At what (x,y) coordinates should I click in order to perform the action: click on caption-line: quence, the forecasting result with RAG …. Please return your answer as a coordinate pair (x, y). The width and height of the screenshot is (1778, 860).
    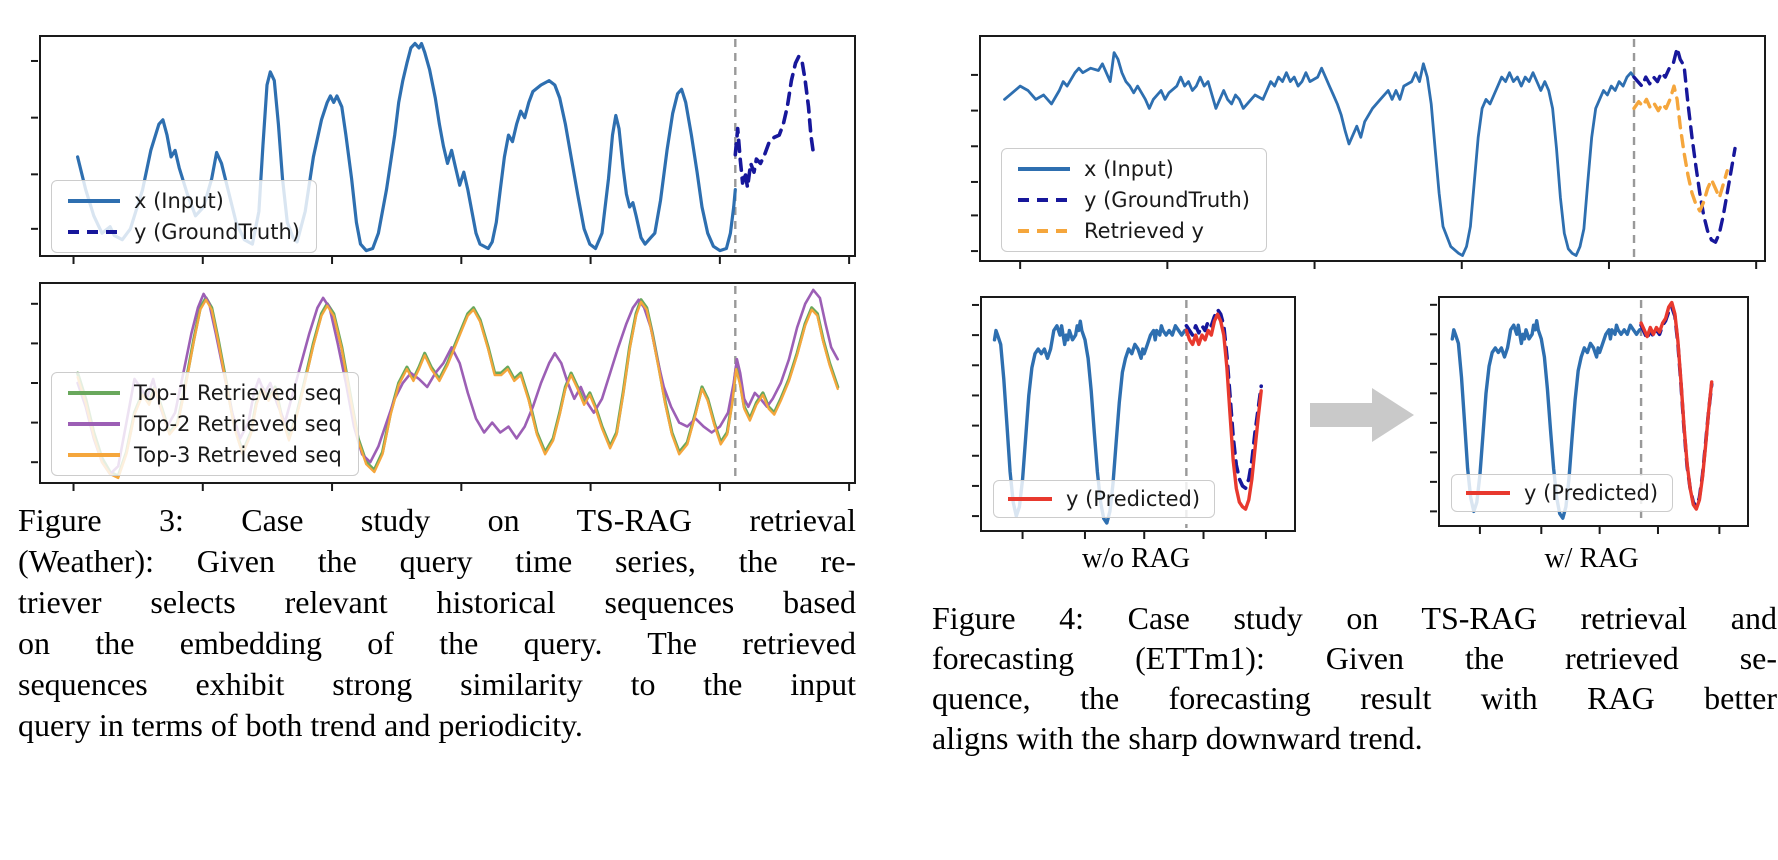
    Looking at the image, I should click on (1354, 698).